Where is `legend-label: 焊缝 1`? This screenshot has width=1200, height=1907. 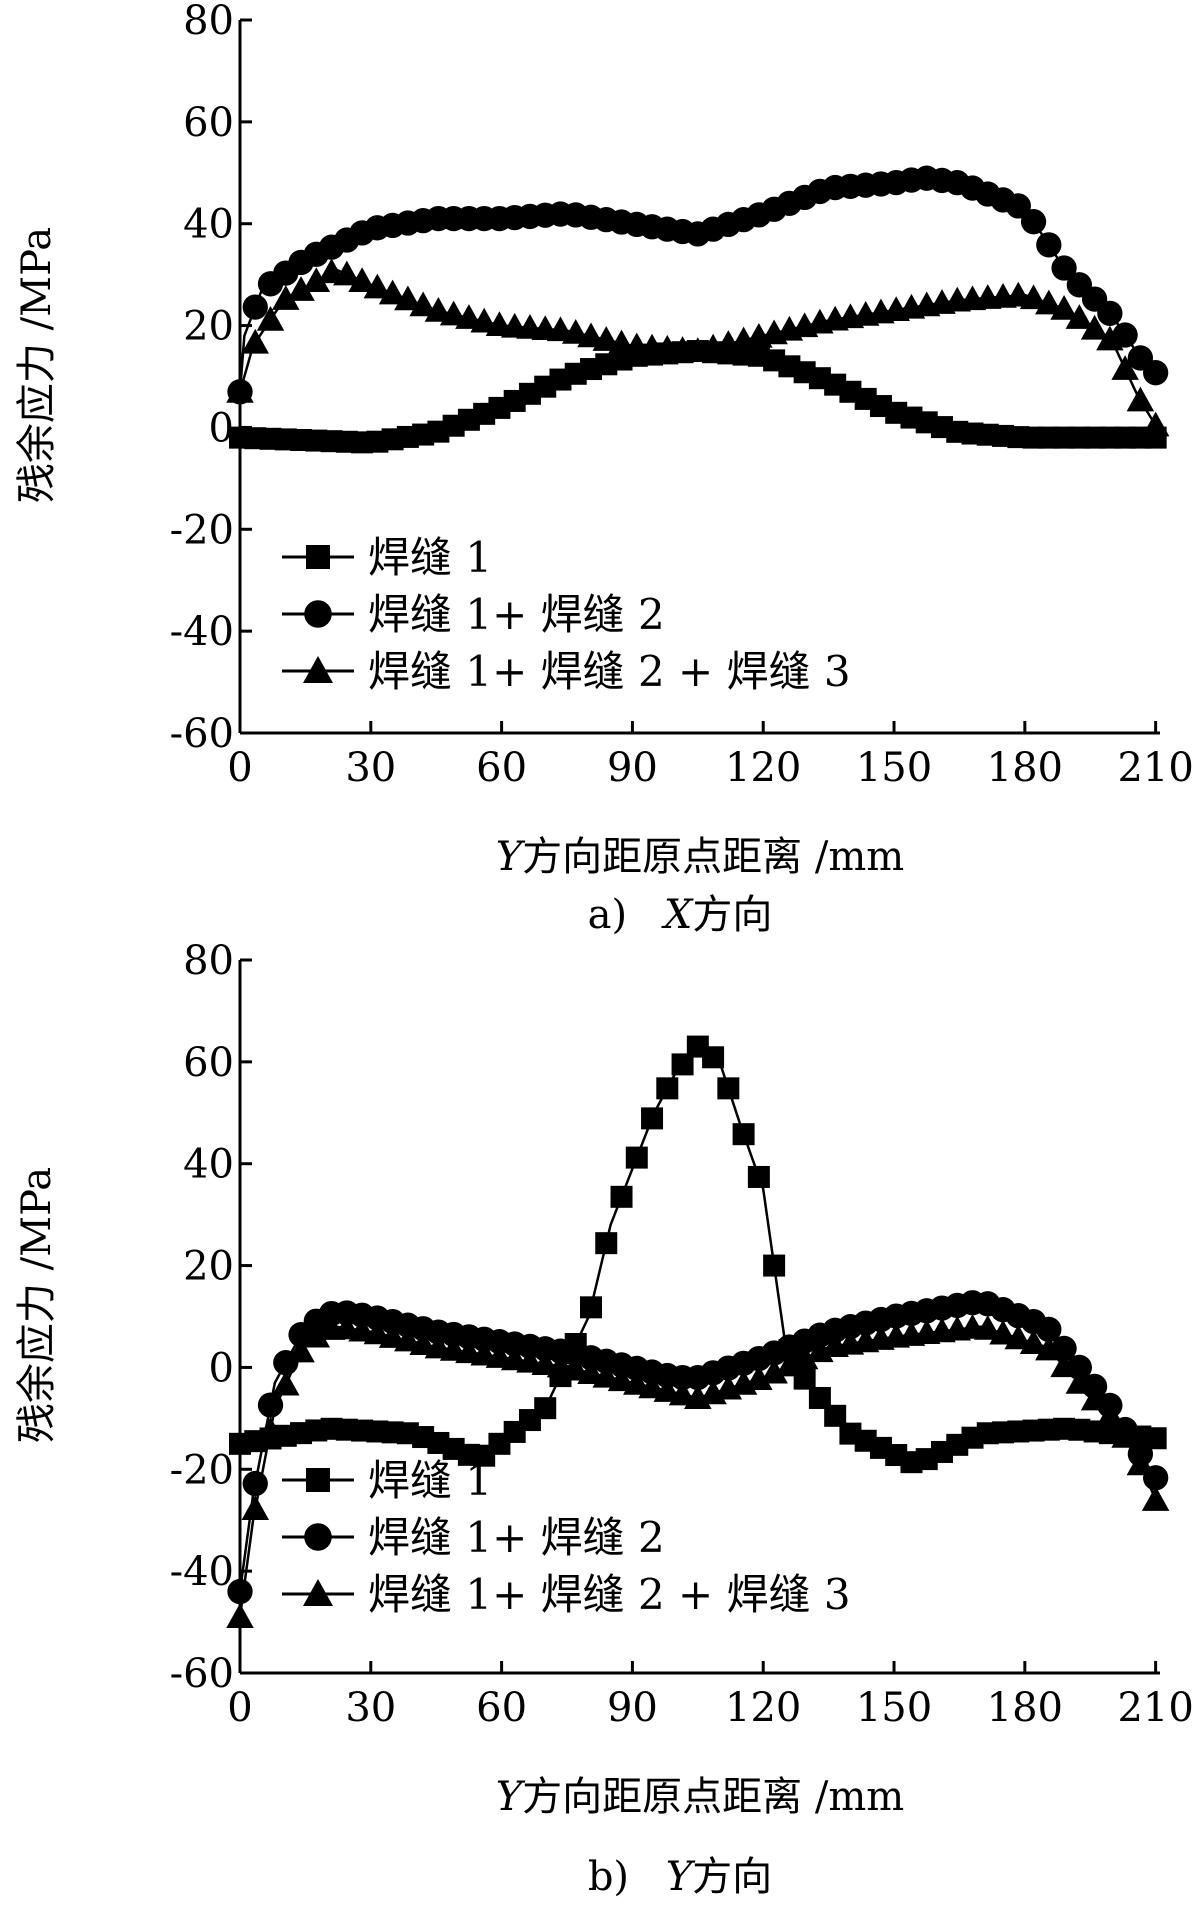 legend-label: 焊缝 1 is located at coordinates (430, 557).